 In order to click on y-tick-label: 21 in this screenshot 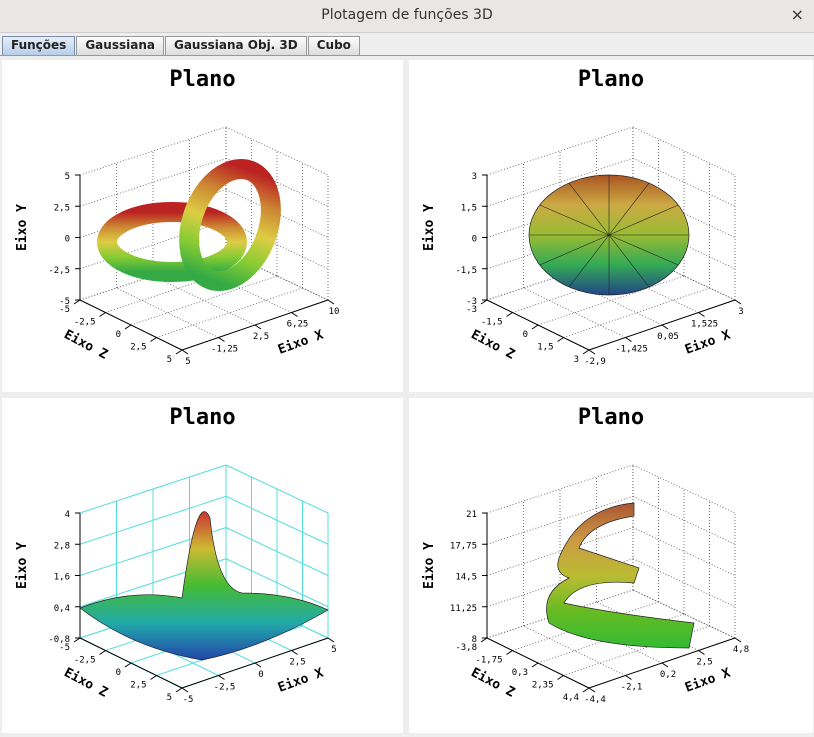, I will do `click(471, 515)`.